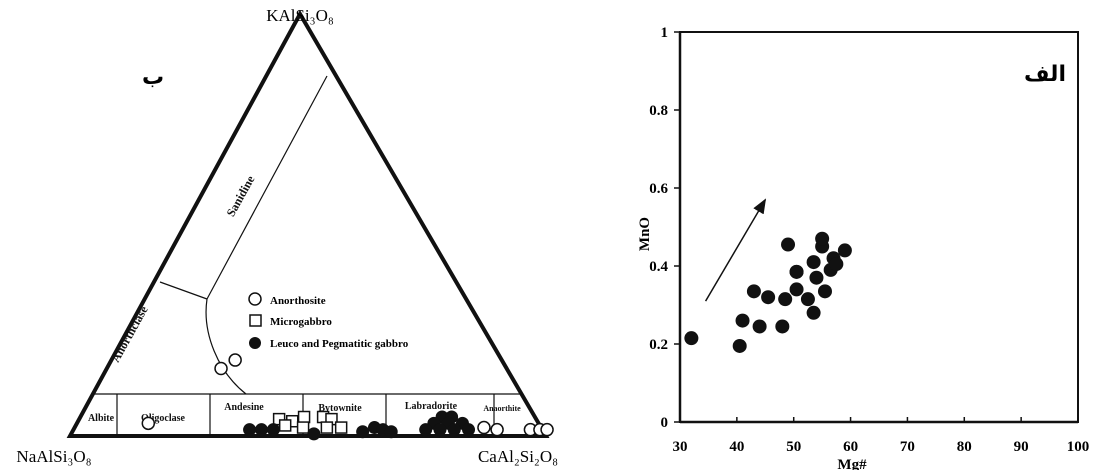  What do you see at coordinates (736, 447) in the screenshot?
I see `x-tick-label: 40` at bounding box center [736, 447].